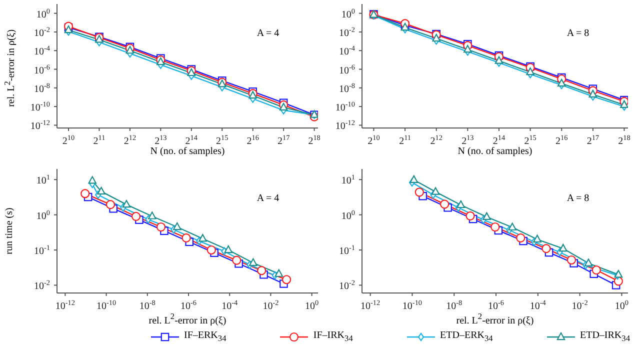 The width and height of the screenshot is (638, 347). Describe the element at coordinates (466, 336) in the screenshot. I see `legend-label: ETD–ERK$_{34}$` at that location.